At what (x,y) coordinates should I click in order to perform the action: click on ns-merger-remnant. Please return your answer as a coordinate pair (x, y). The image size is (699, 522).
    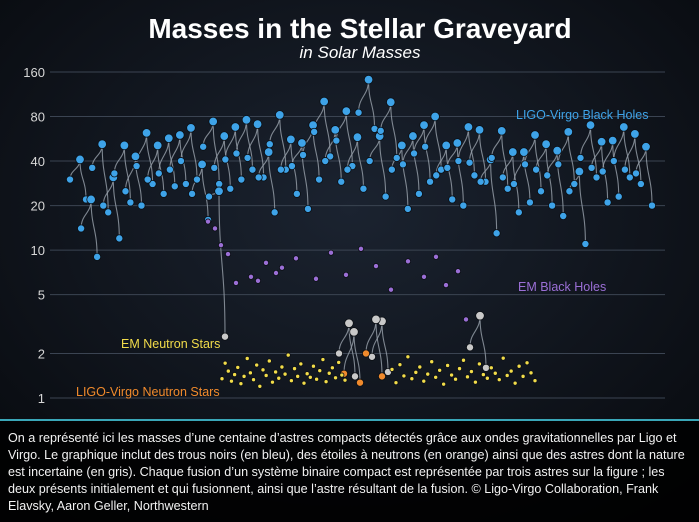
    Looking at the image, I should click on (354, 332).